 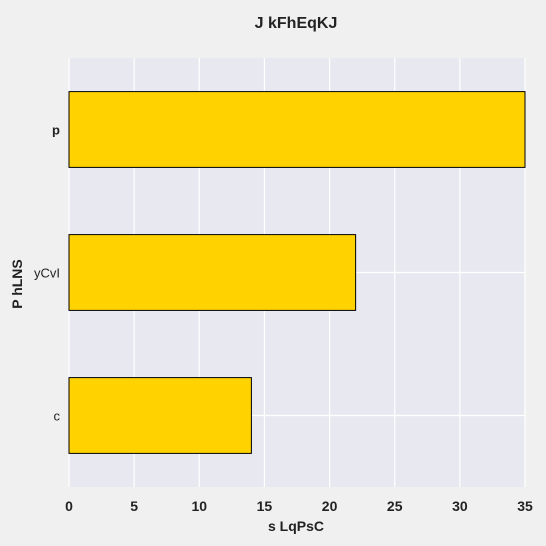 I want to click on x-axis-ticks: 0 5 10 15 20 25 30 35, so click(x=299, y=506).